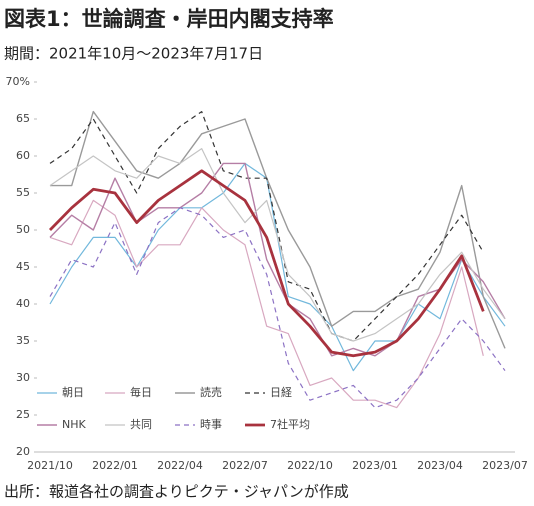 Image resolution: width=534 pixels, height=506 pixels. Describe the element at coordinates (23, 303) in the screenshot. I see `y-tick-label: 40` at that location.